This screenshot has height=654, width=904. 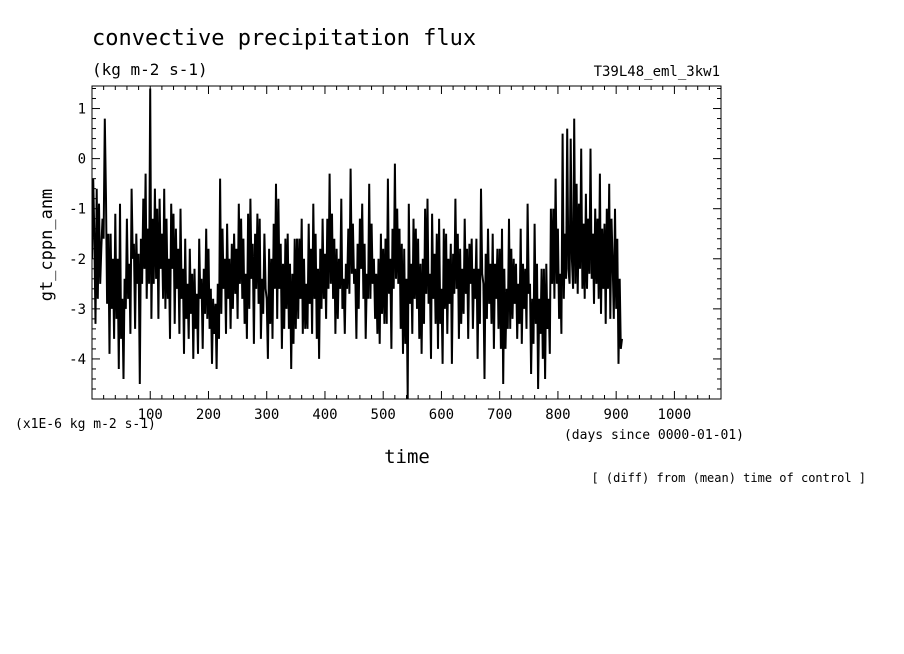 I want to click on y-scale-note: (x1E-6 kg m-2 s-1), so click(x=85, y=424).